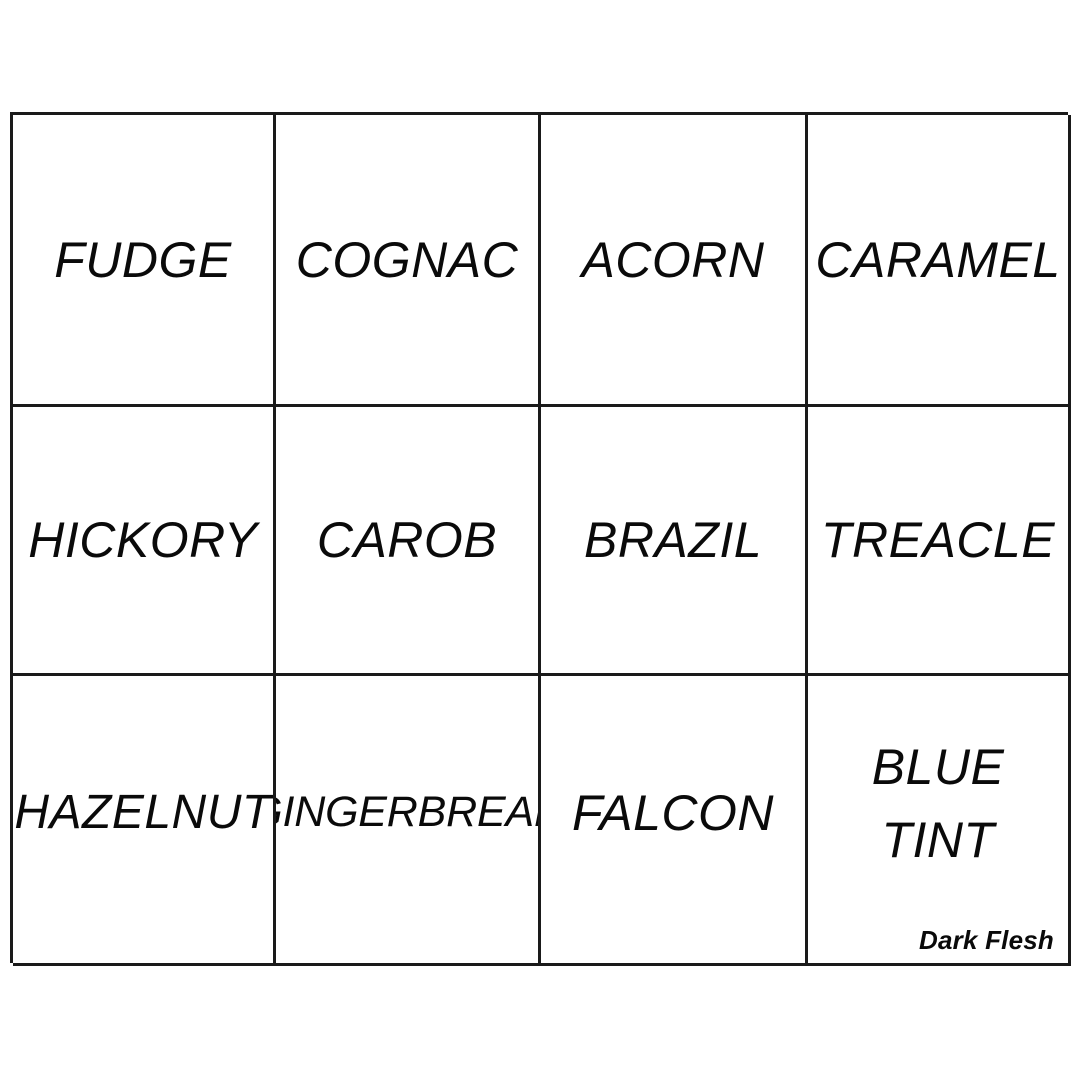  Describe the element at coordinates (986, 940) in the screenshot. I see `corner-annotation: Dark Flesh` at that location.